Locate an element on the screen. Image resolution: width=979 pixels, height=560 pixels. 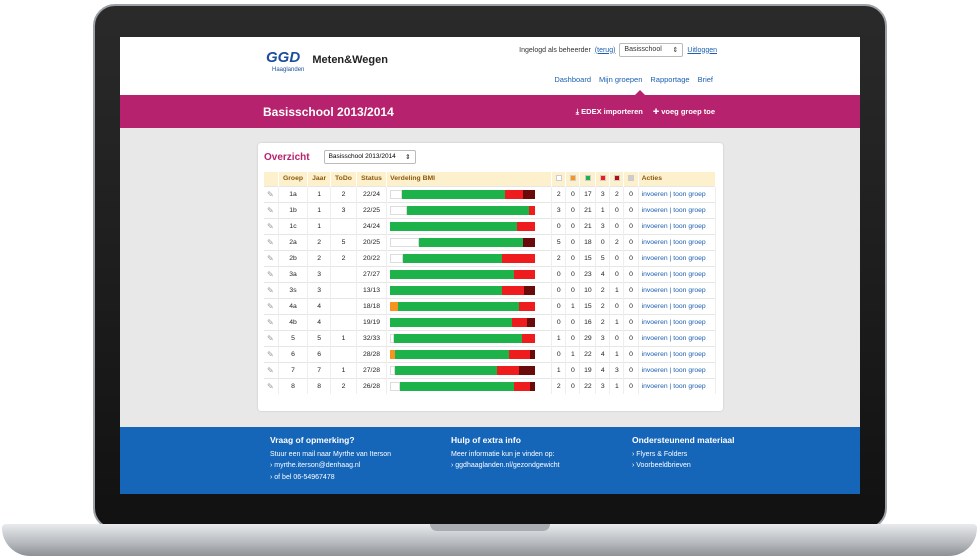
add-group-button: ✚ voeg groep toe is located at coordinates (684, 112).